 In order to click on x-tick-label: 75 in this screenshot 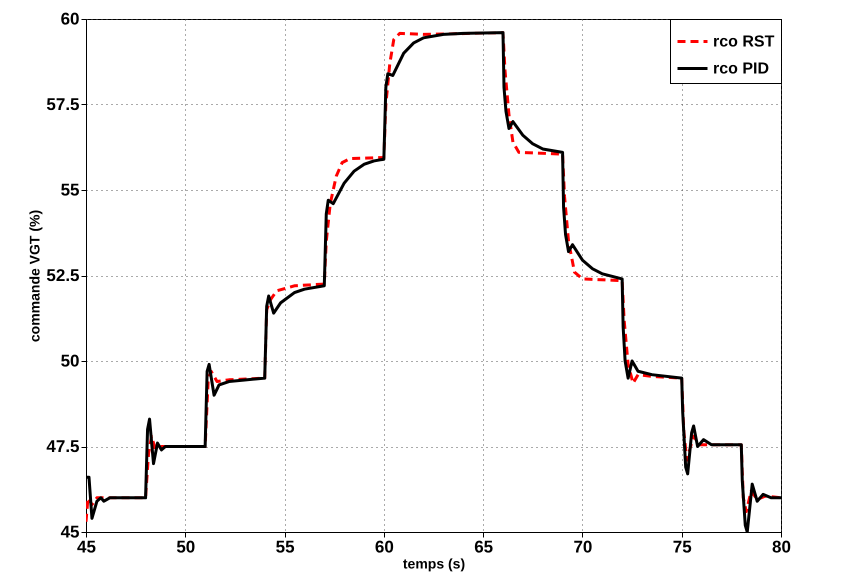, I will do `click(682, 547)`.